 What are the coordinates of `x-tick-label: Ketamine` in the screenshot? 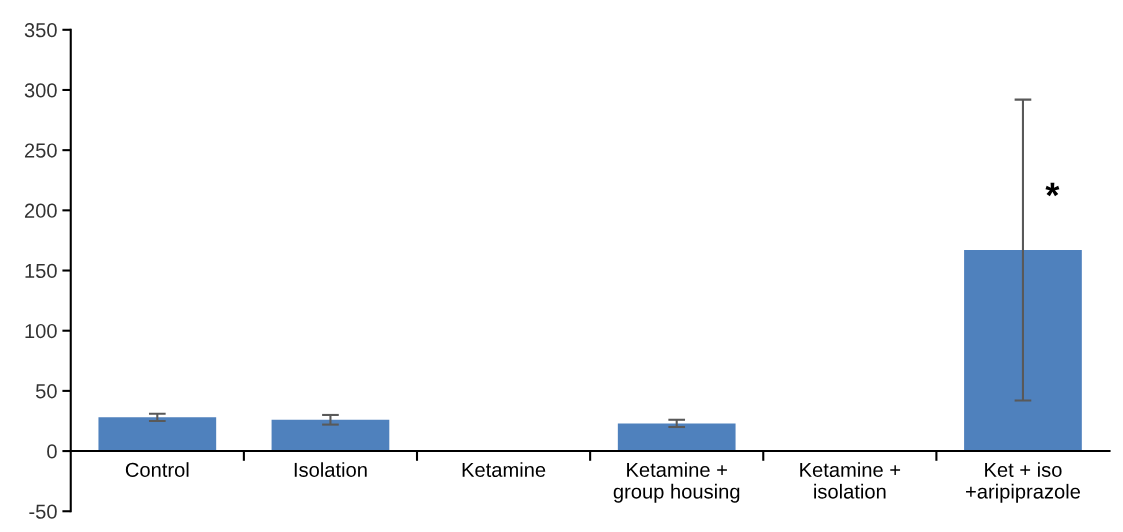 It's located at (504, 469).